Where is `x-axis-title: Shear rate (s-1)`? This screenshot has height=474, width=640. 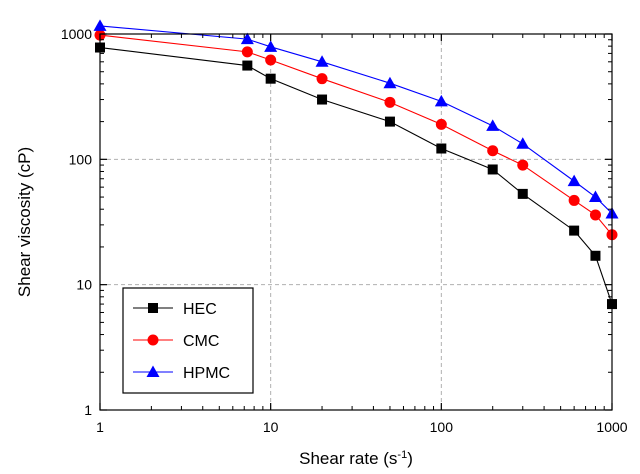
x-axis-title: Shear rate (s-1) is located at coordinates (356, 458).